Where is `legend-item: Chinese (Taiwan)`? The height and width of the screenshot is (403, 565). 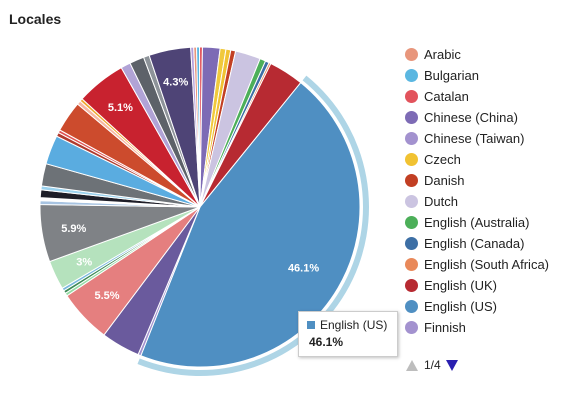
legend-item: Chinese (Taiwan) is located at coordinates (477, 138).